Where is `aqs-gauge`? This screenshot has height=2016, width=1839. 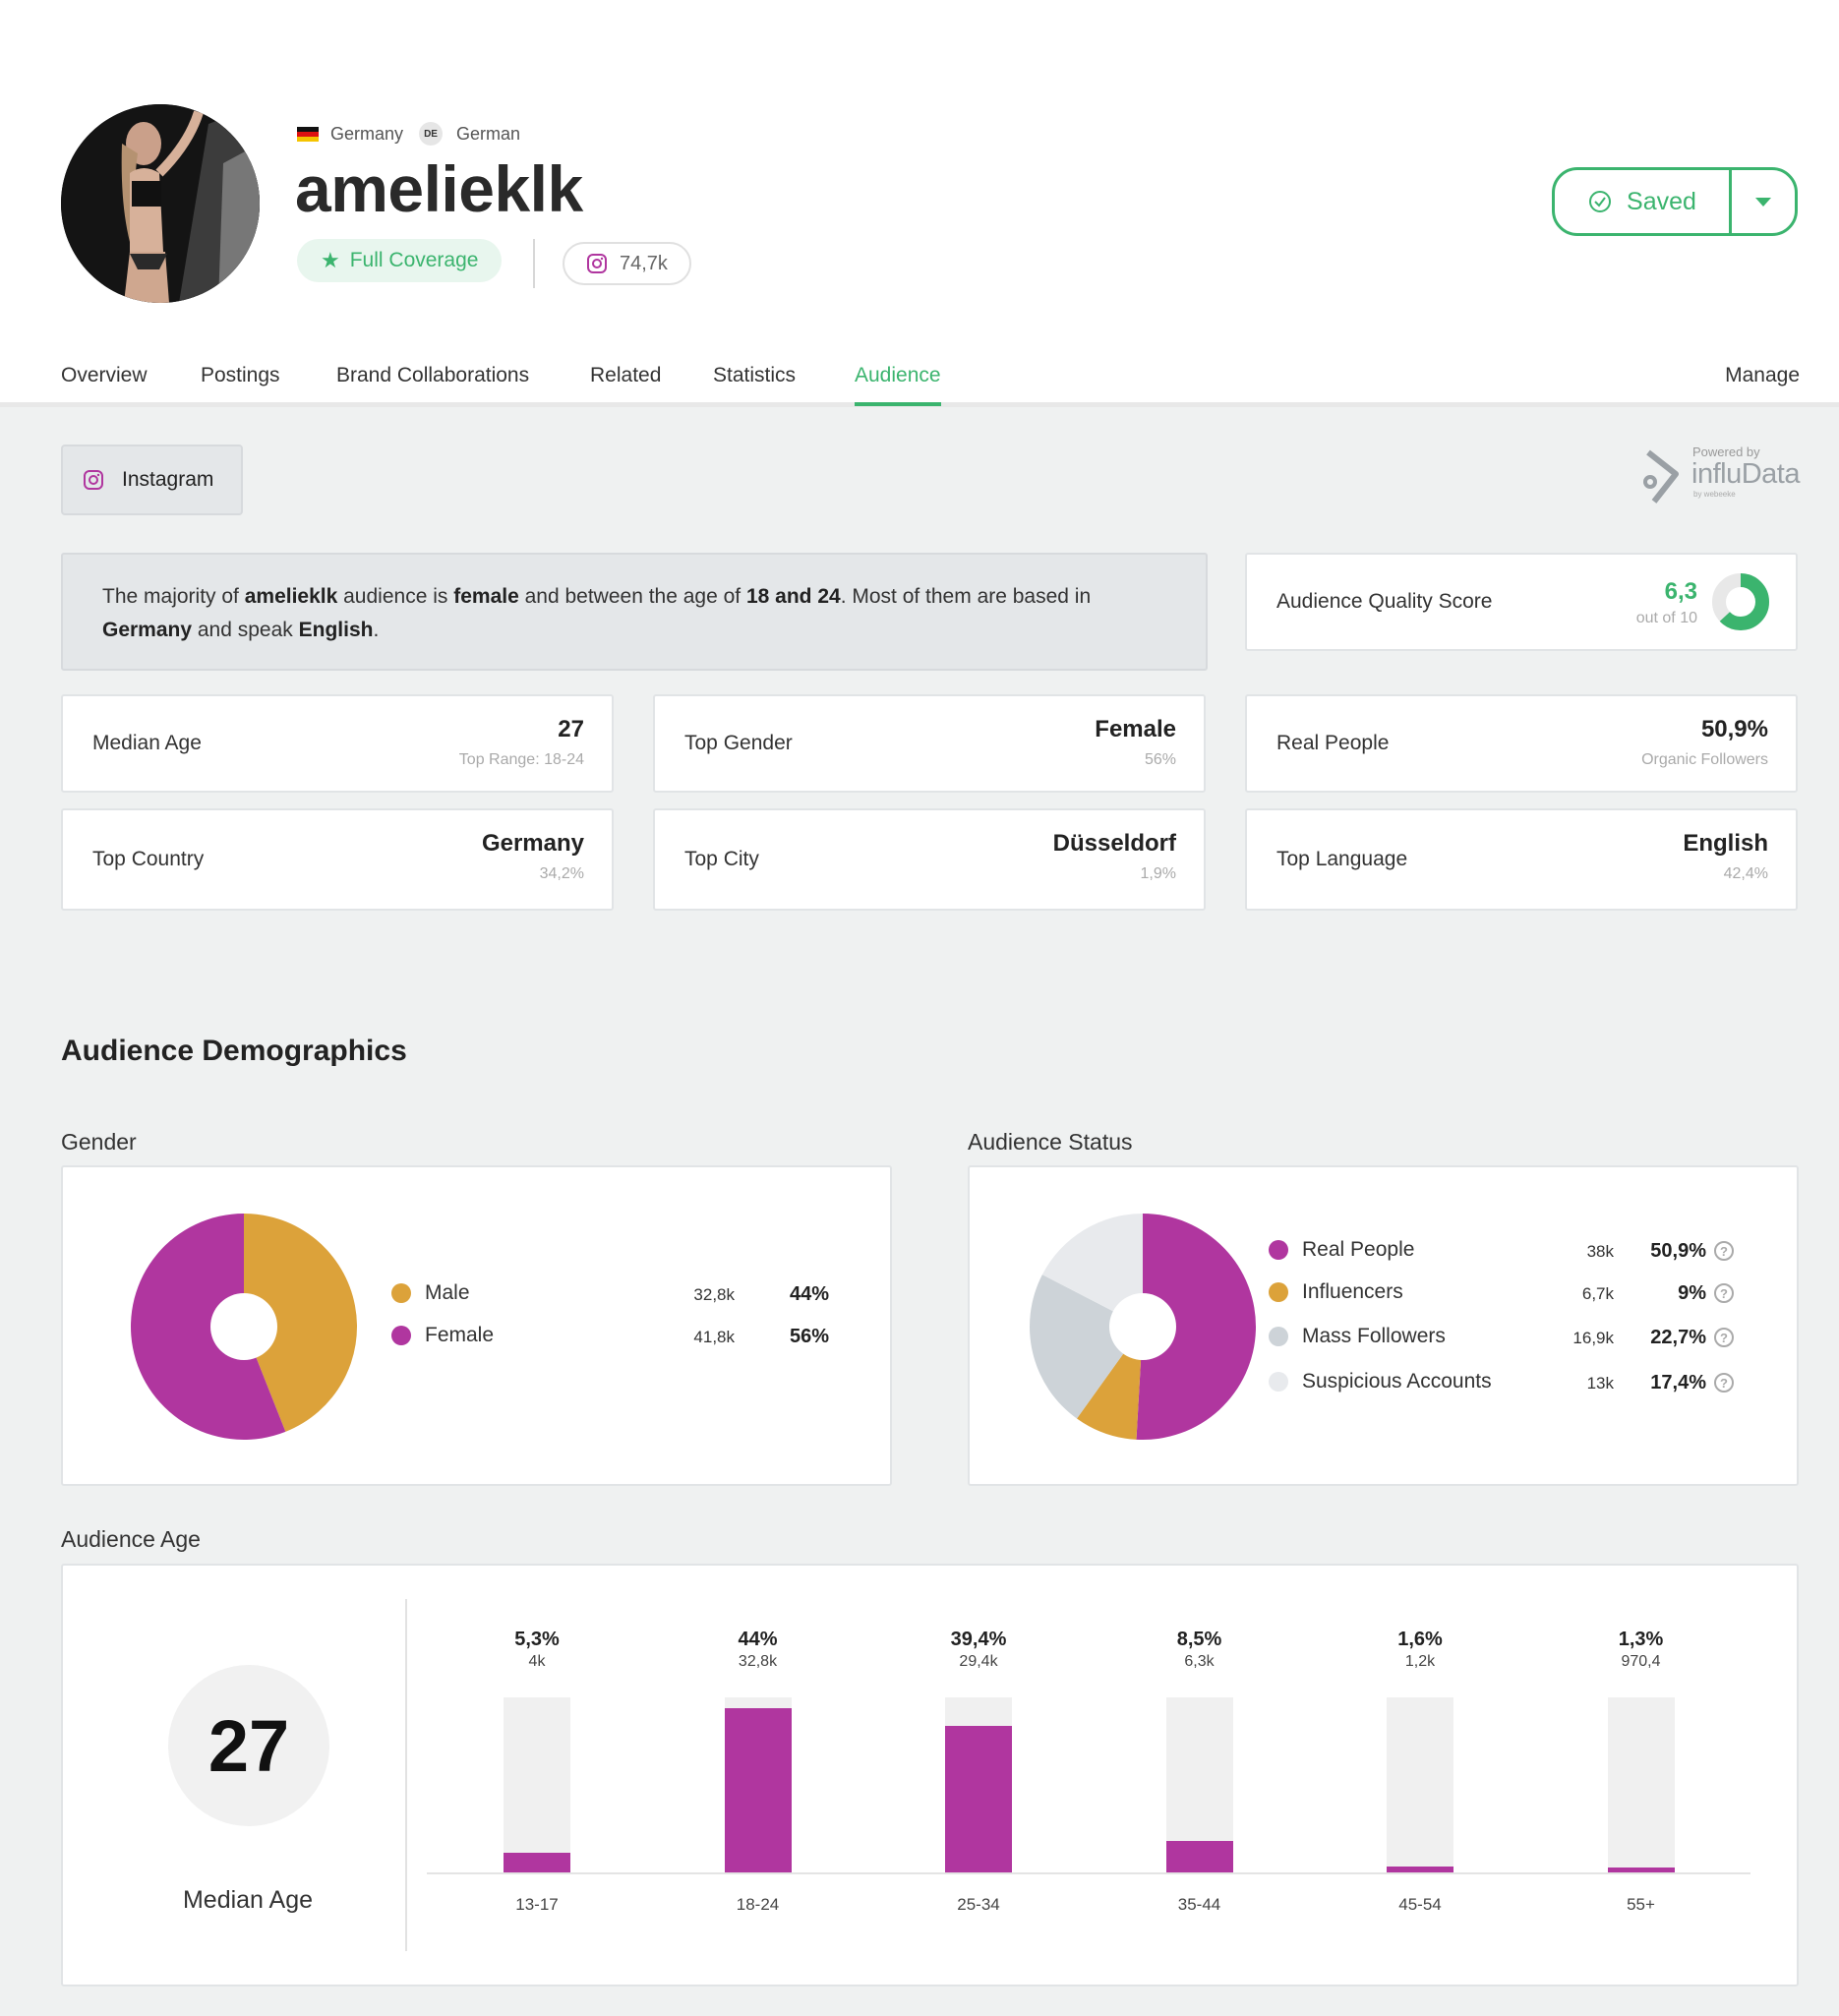
aqs-gauge is located at coordinates (1740, 601).